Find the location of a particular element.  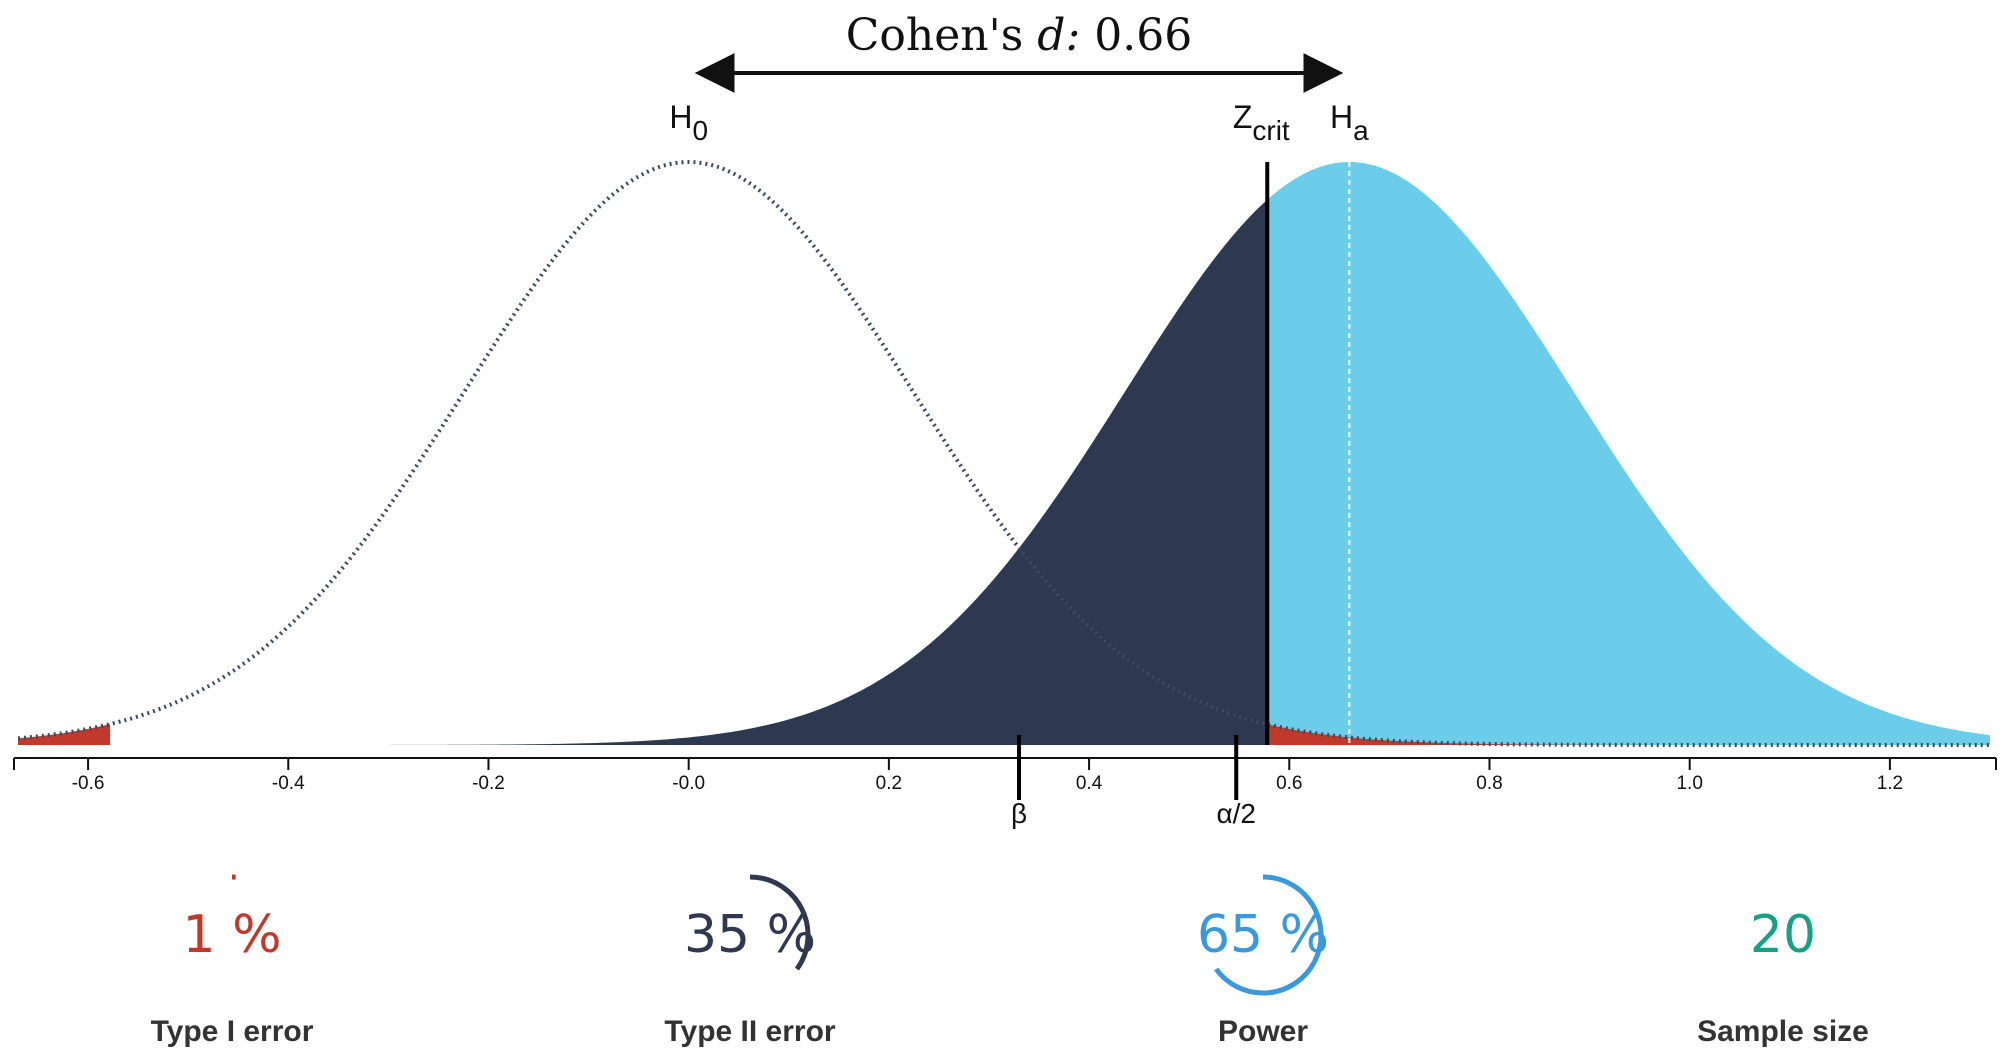

type1-ring is located at coordinates (233, 877).